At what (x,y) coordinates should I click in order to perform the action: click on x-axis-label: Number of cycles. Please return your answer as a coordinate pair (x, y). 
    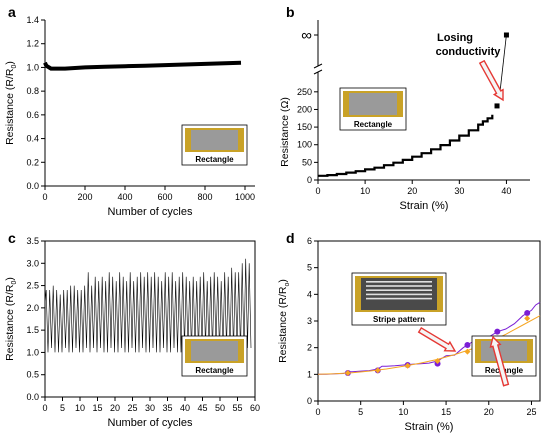
    Looking at the image, I should click on (150, 423).